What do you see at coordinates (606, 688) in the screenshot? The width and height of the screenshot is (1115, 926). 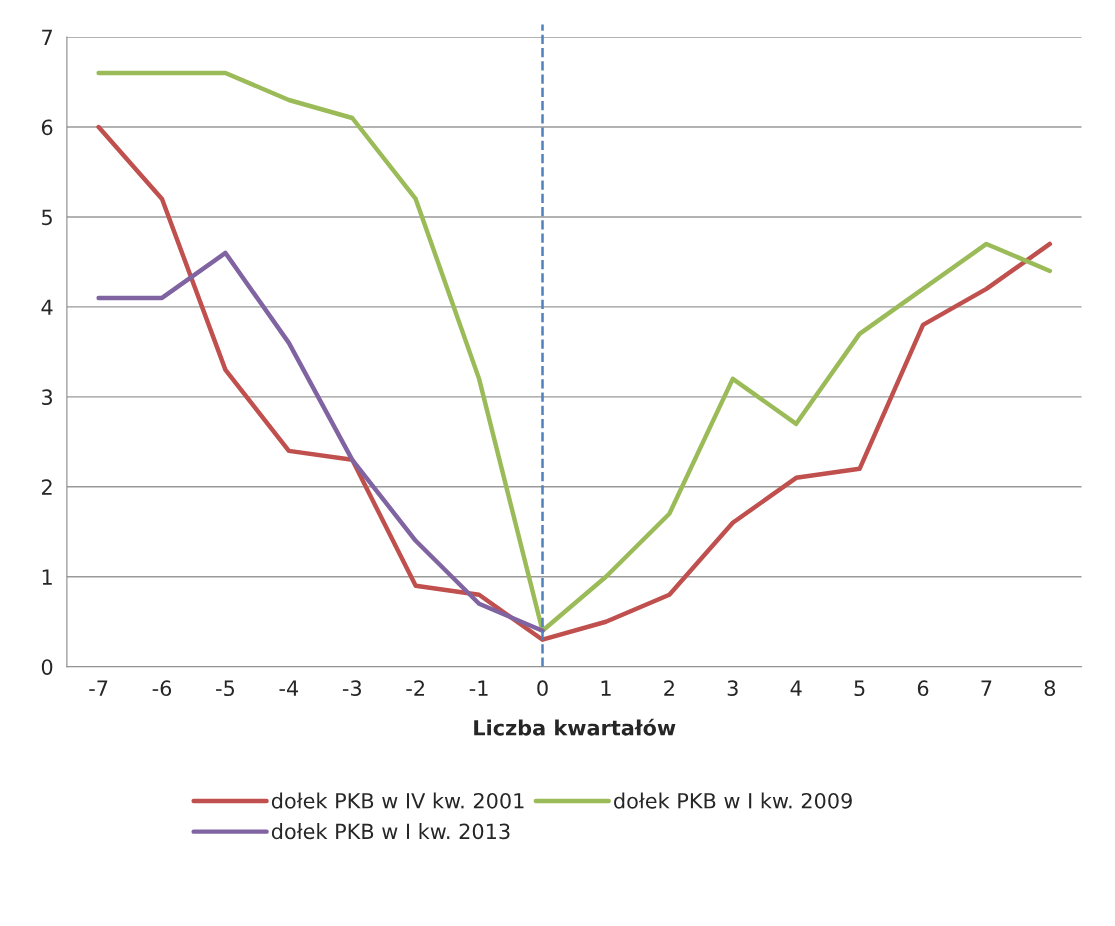 I see `x-tick-label: 1` at bounding box center [606, 688].